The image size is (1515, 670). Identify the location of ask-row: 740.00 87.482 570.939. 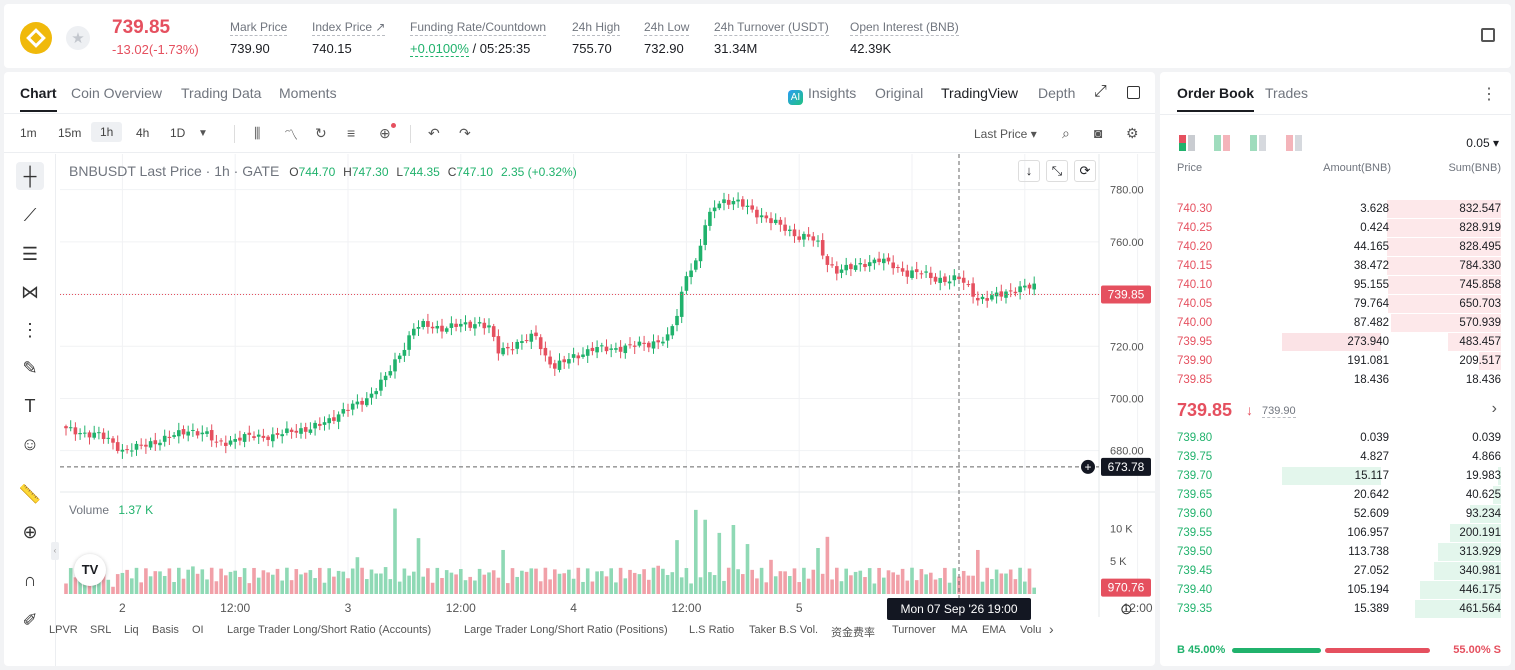
(1335, 323).